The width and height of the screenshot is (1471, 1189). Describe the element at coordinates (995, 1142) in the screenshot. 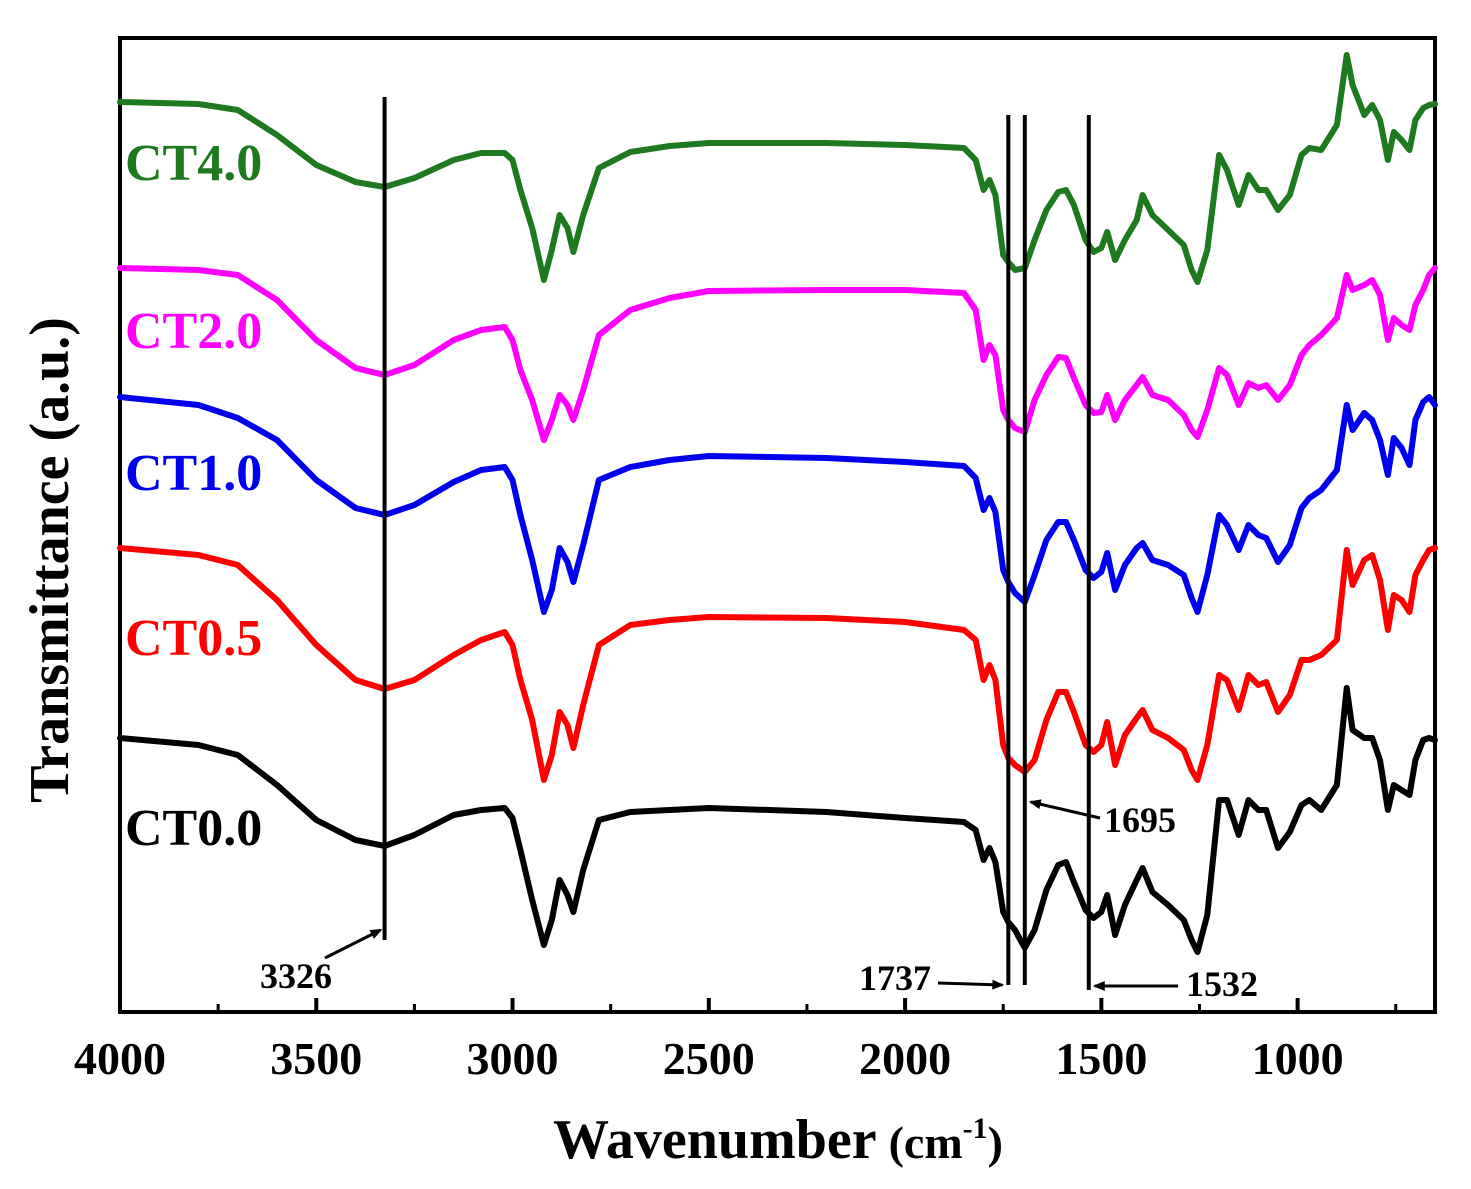

I see `x-axis-title-unit-close: )` at that location.